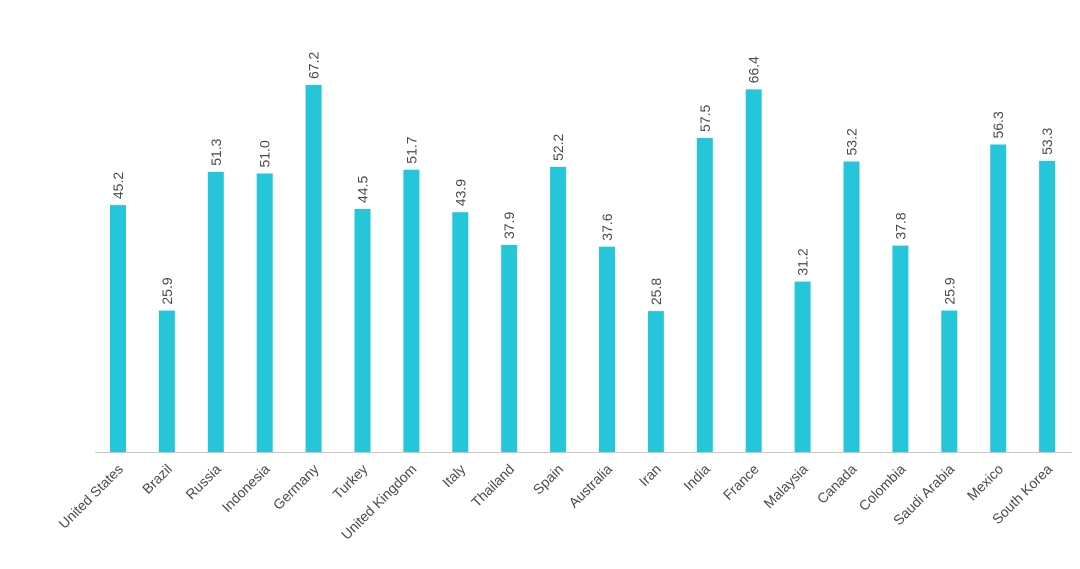  Describe the element at coordinates (216, 151) in the screenshot. I see `value-label-russia: 51.3` at that location.